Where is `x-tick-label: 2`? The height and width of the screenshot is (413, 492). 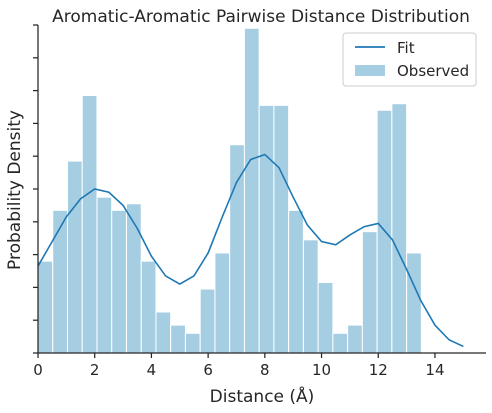 x-tick-label: 2 is located at coordinates (95, 370).